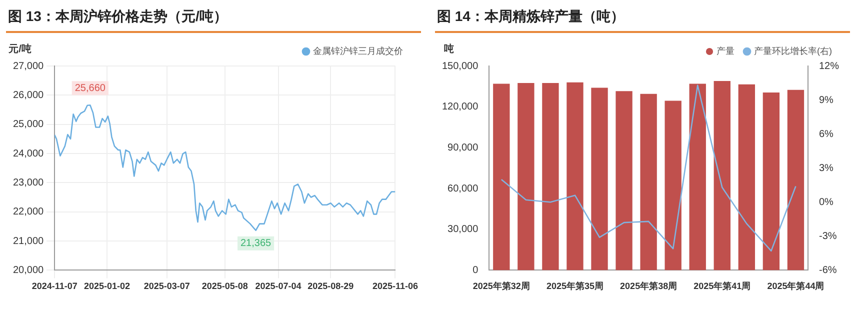 The height and width of the screenshot is (325, 857). Describe the element at coordinates (463, 188) in the screenshot. I see `y-tick-label: 60,000` at that location.